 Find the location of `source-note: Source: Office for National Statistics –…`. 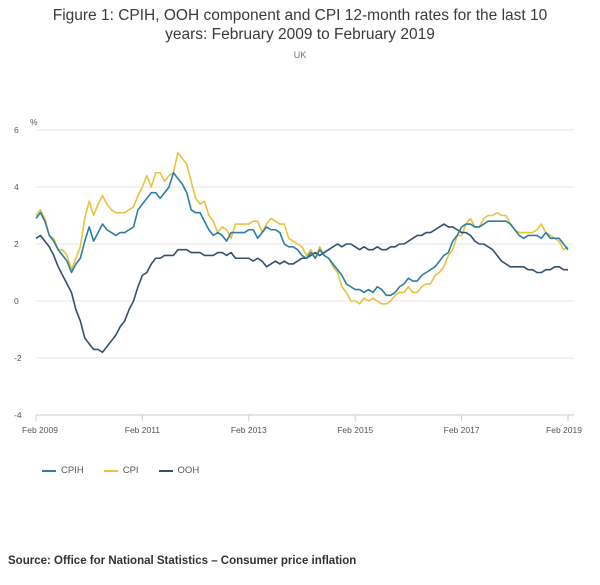

source-note: Source: Office for National Statistics –… is located at coordinates (182, 561).